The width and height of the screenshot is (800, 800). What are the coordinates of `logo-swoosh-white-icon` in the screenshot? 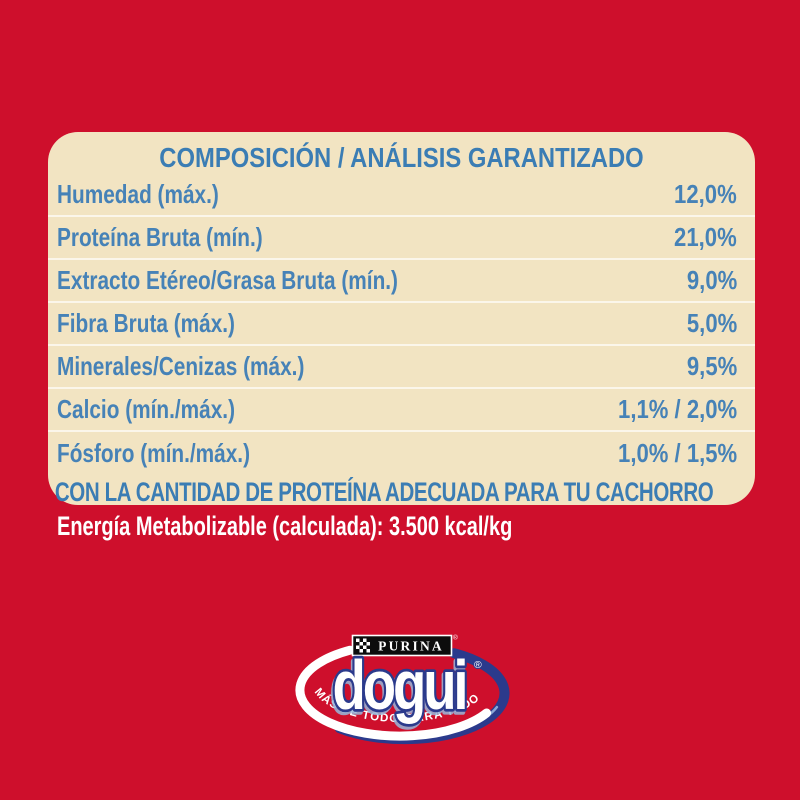 It's located at (393, 693).